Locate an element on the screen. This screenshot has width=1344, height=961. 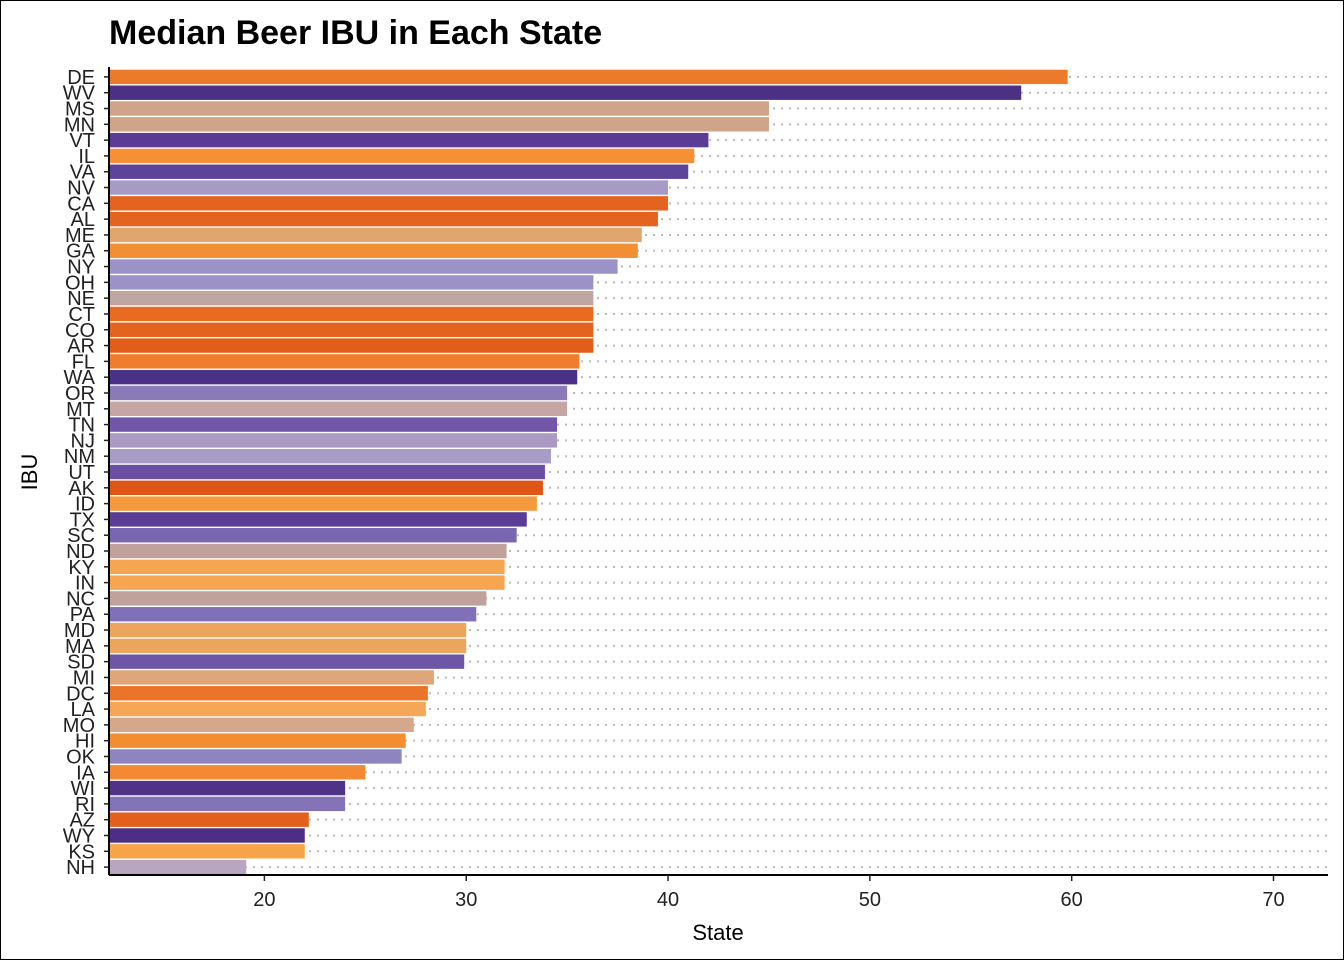
bar-nh is located at coordinates (178, 867).